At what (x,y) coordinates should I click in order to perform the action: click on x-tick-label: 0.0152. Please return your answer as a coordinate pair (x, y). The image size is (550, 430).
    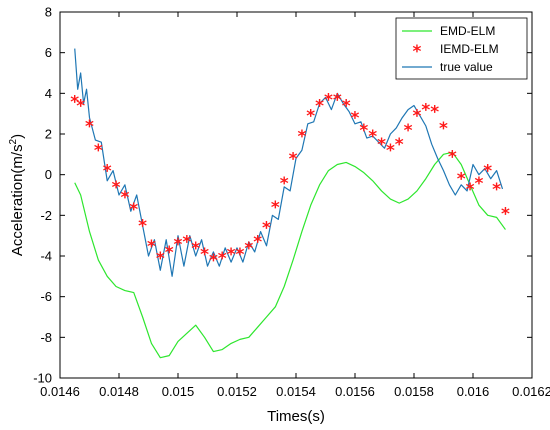
    Looking at the image, I should click on (237, 391).